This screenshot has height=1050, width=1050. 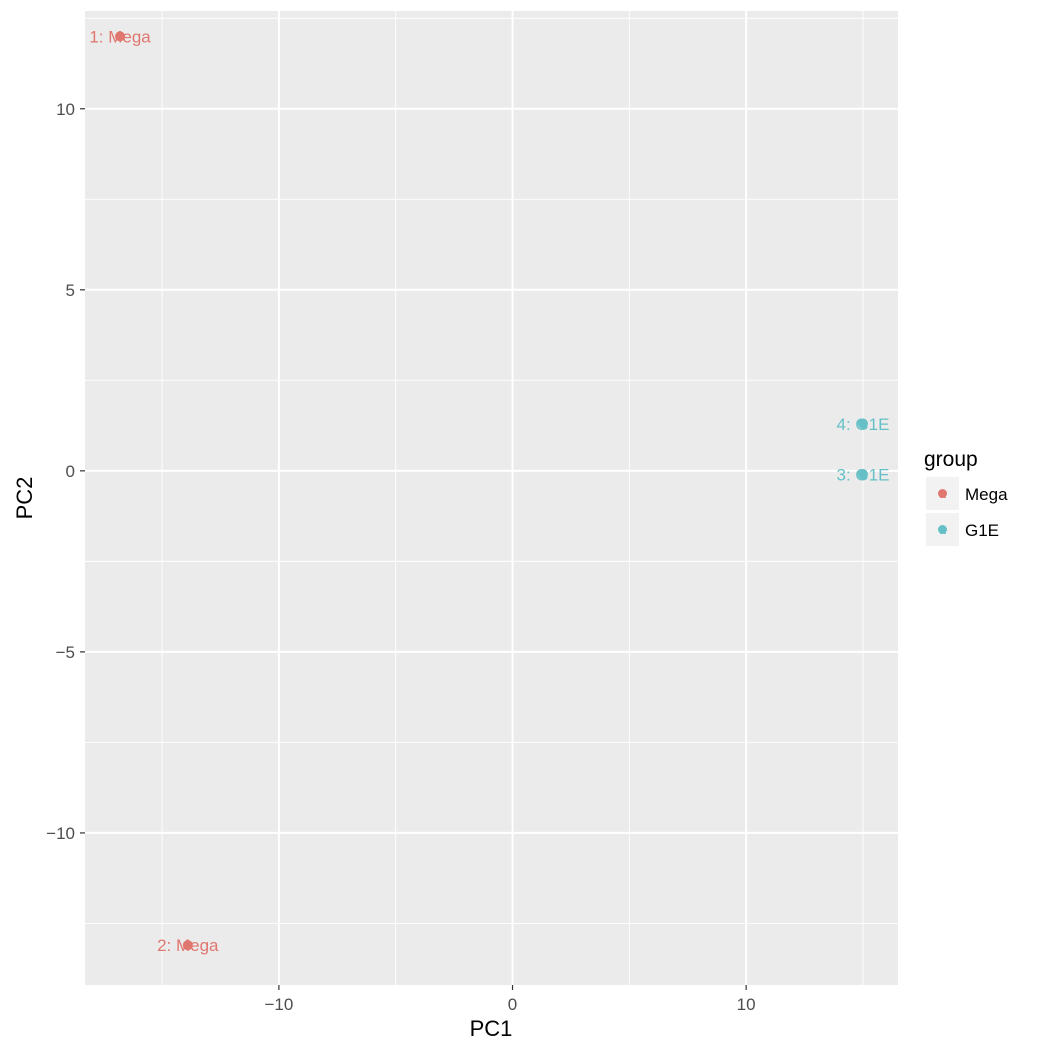 What do you see at coordinates (70, 471) in the screenshot?
I see `y-tick-label: 0` at bounding box center [70, 471].